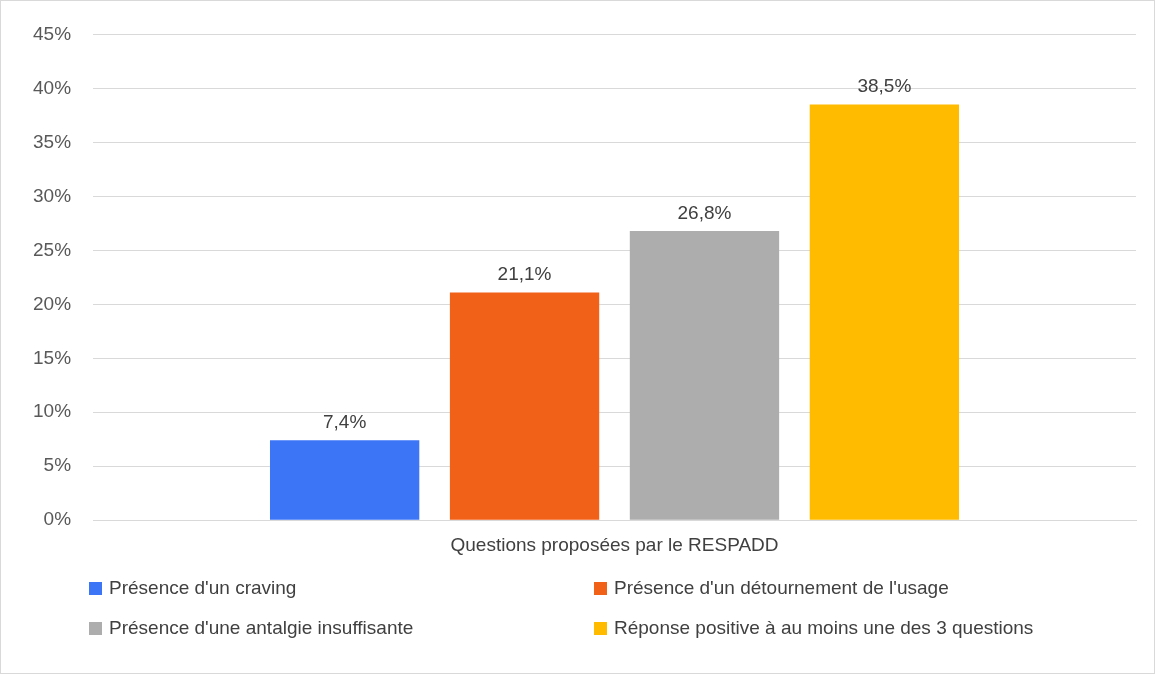 This screenshot has width=1155, height=674. What do you see at coordinates (52, 411) in the screenshot?
I see `y-tick-label: 10%` at bounding box center [52, 411].